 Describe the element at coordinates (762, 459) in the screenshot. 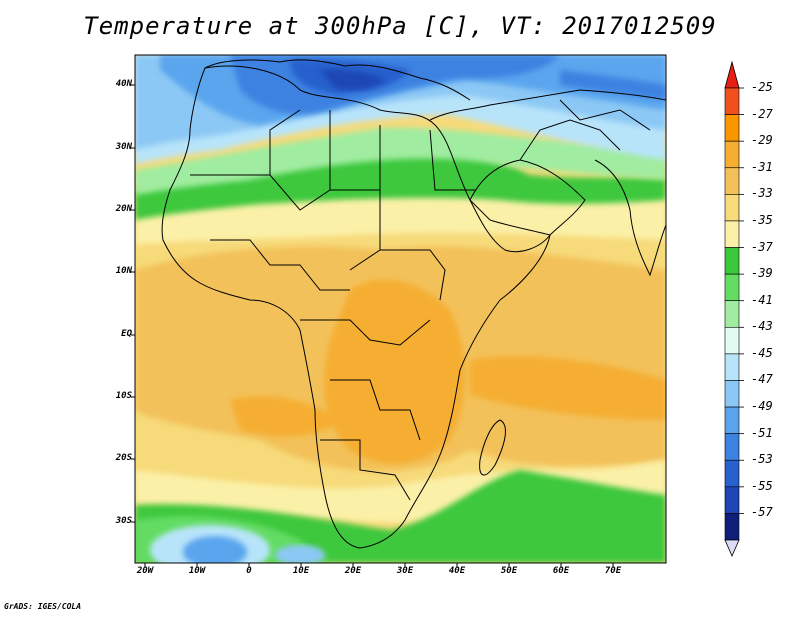

I see `colorbar-label: -53` at that location.